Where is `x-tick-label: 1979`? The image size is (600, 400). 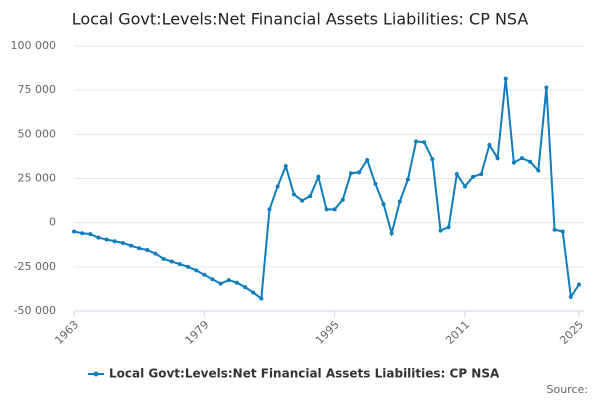
x-tick-label: 1979 is located at coordinates (197, 332).